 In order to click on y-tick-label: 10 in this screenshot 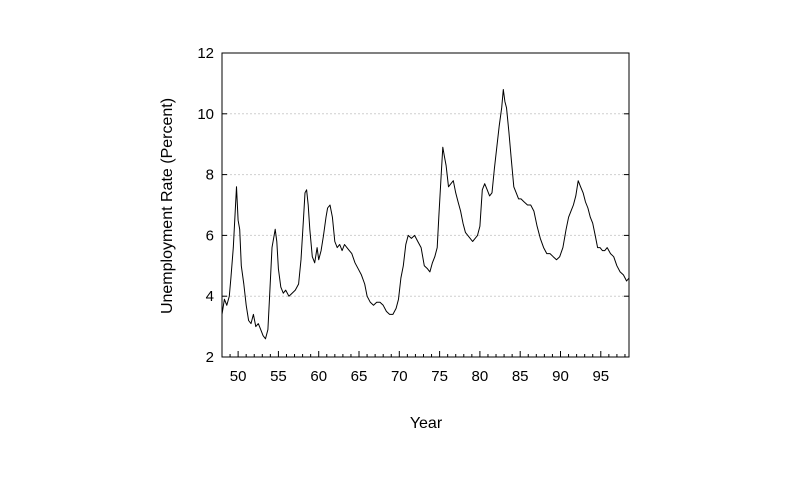, I will do `click(205, 114)`.